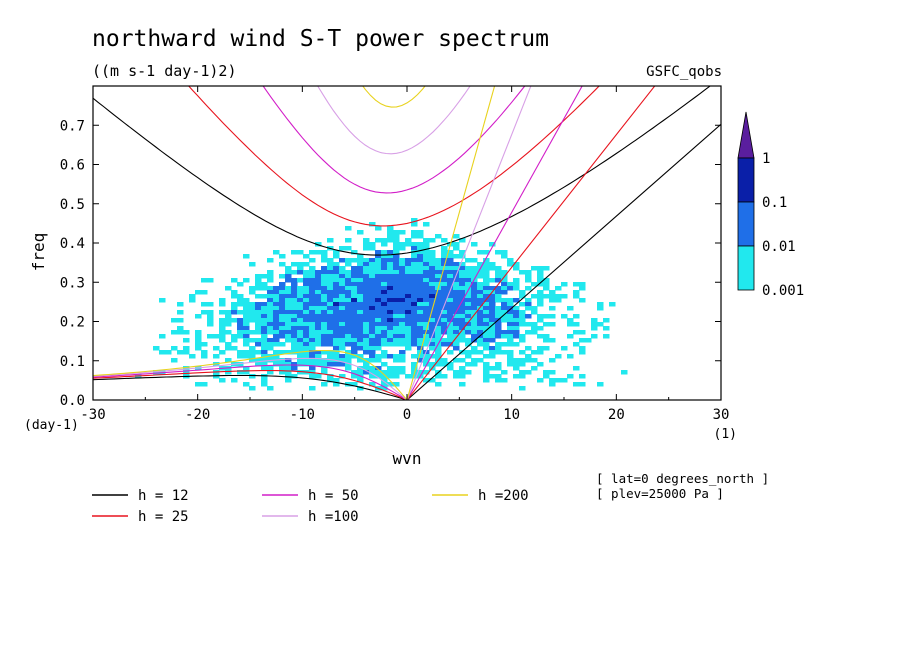  I want to click on x-tick-label: 10, so click(511, 415).